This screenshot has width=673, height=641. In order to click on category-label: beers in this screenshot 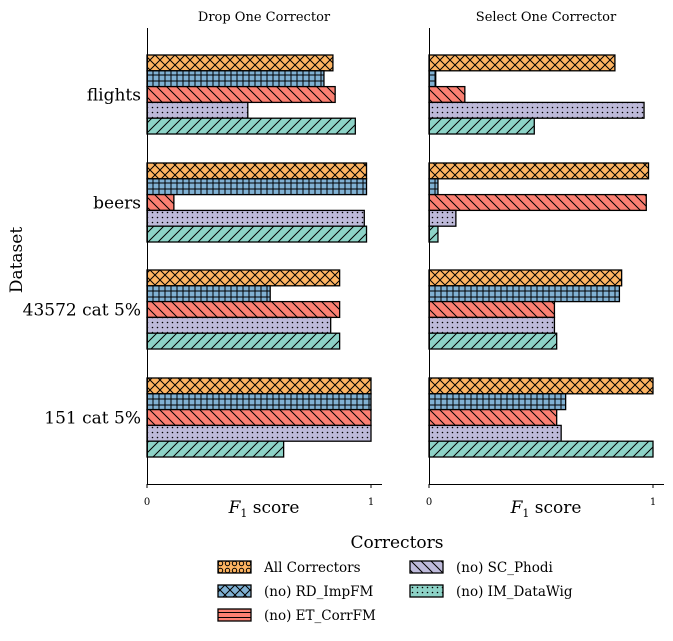, I will do `click(117, 204)`.